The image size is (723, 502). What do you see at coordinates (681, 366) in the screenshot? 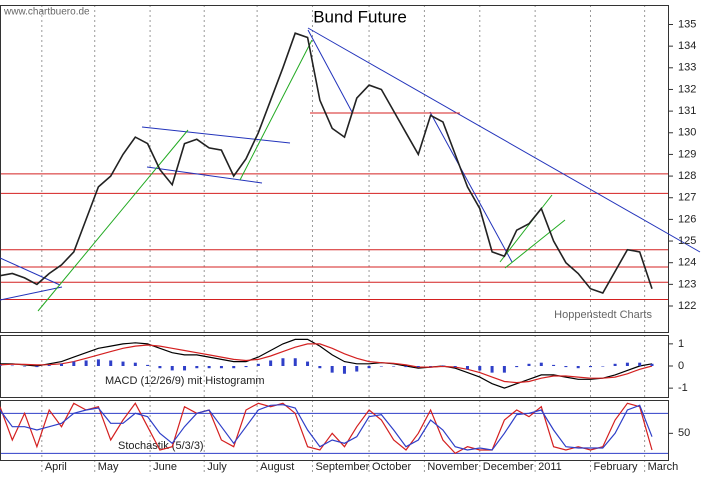
I see `y-tick-label: 0` at bounding box center [681, 366].